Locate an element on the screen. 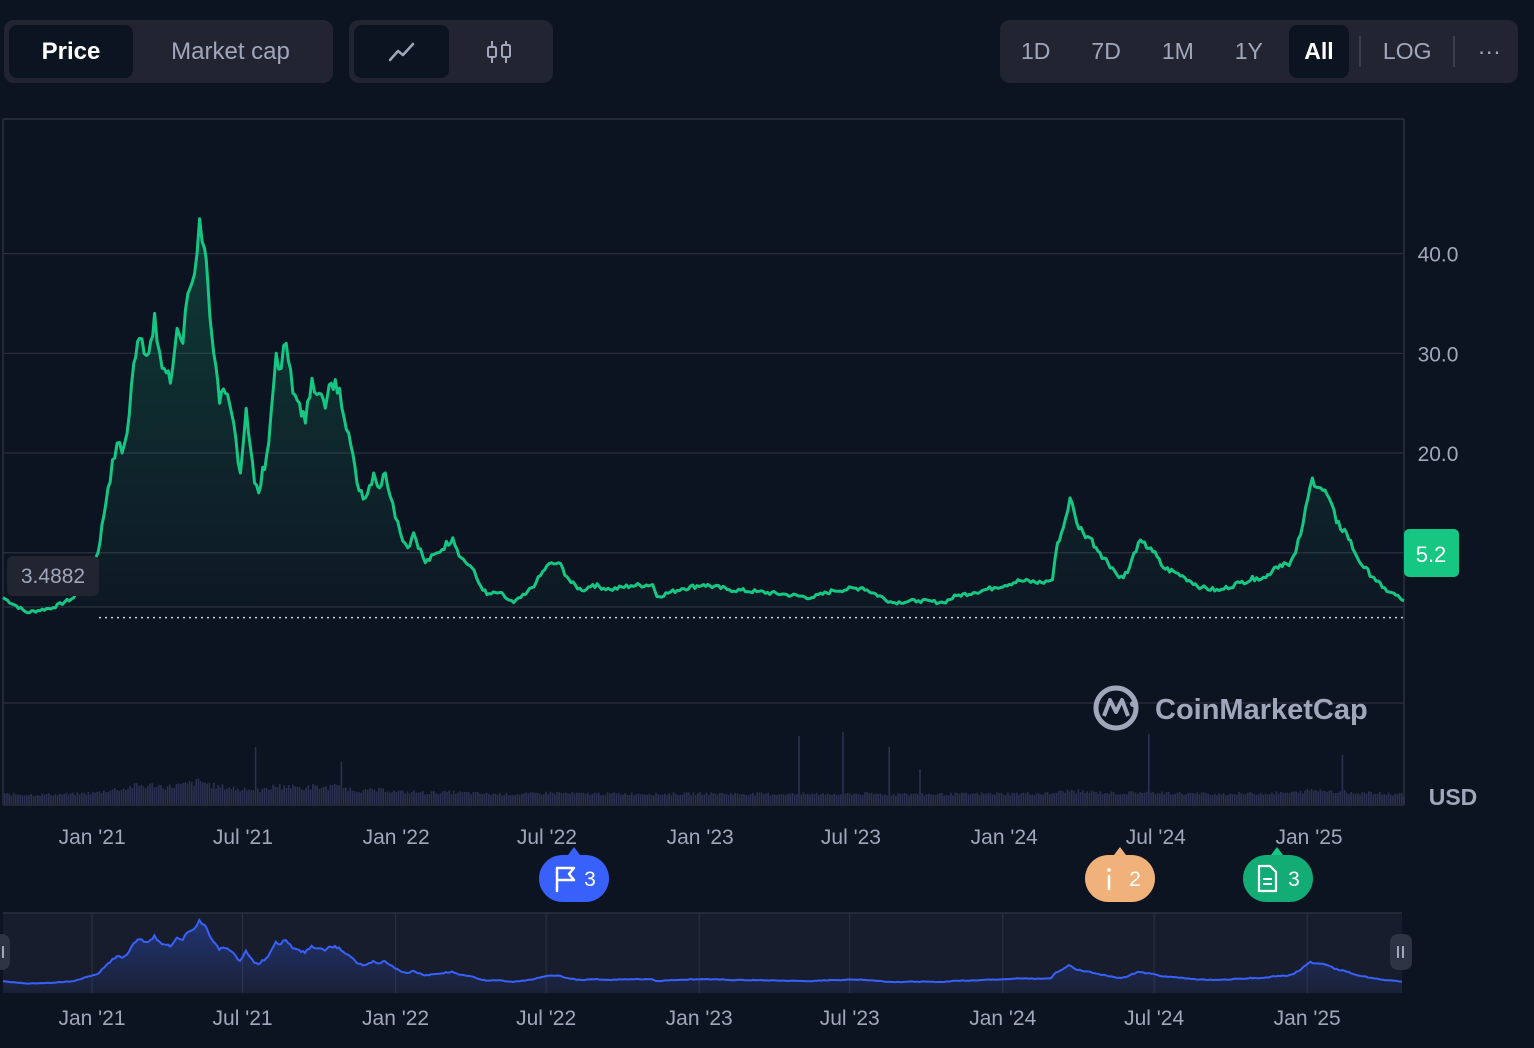 The image size is (1534, 1048). range-1m-button: 1M is located at coordinates (1177, 51).